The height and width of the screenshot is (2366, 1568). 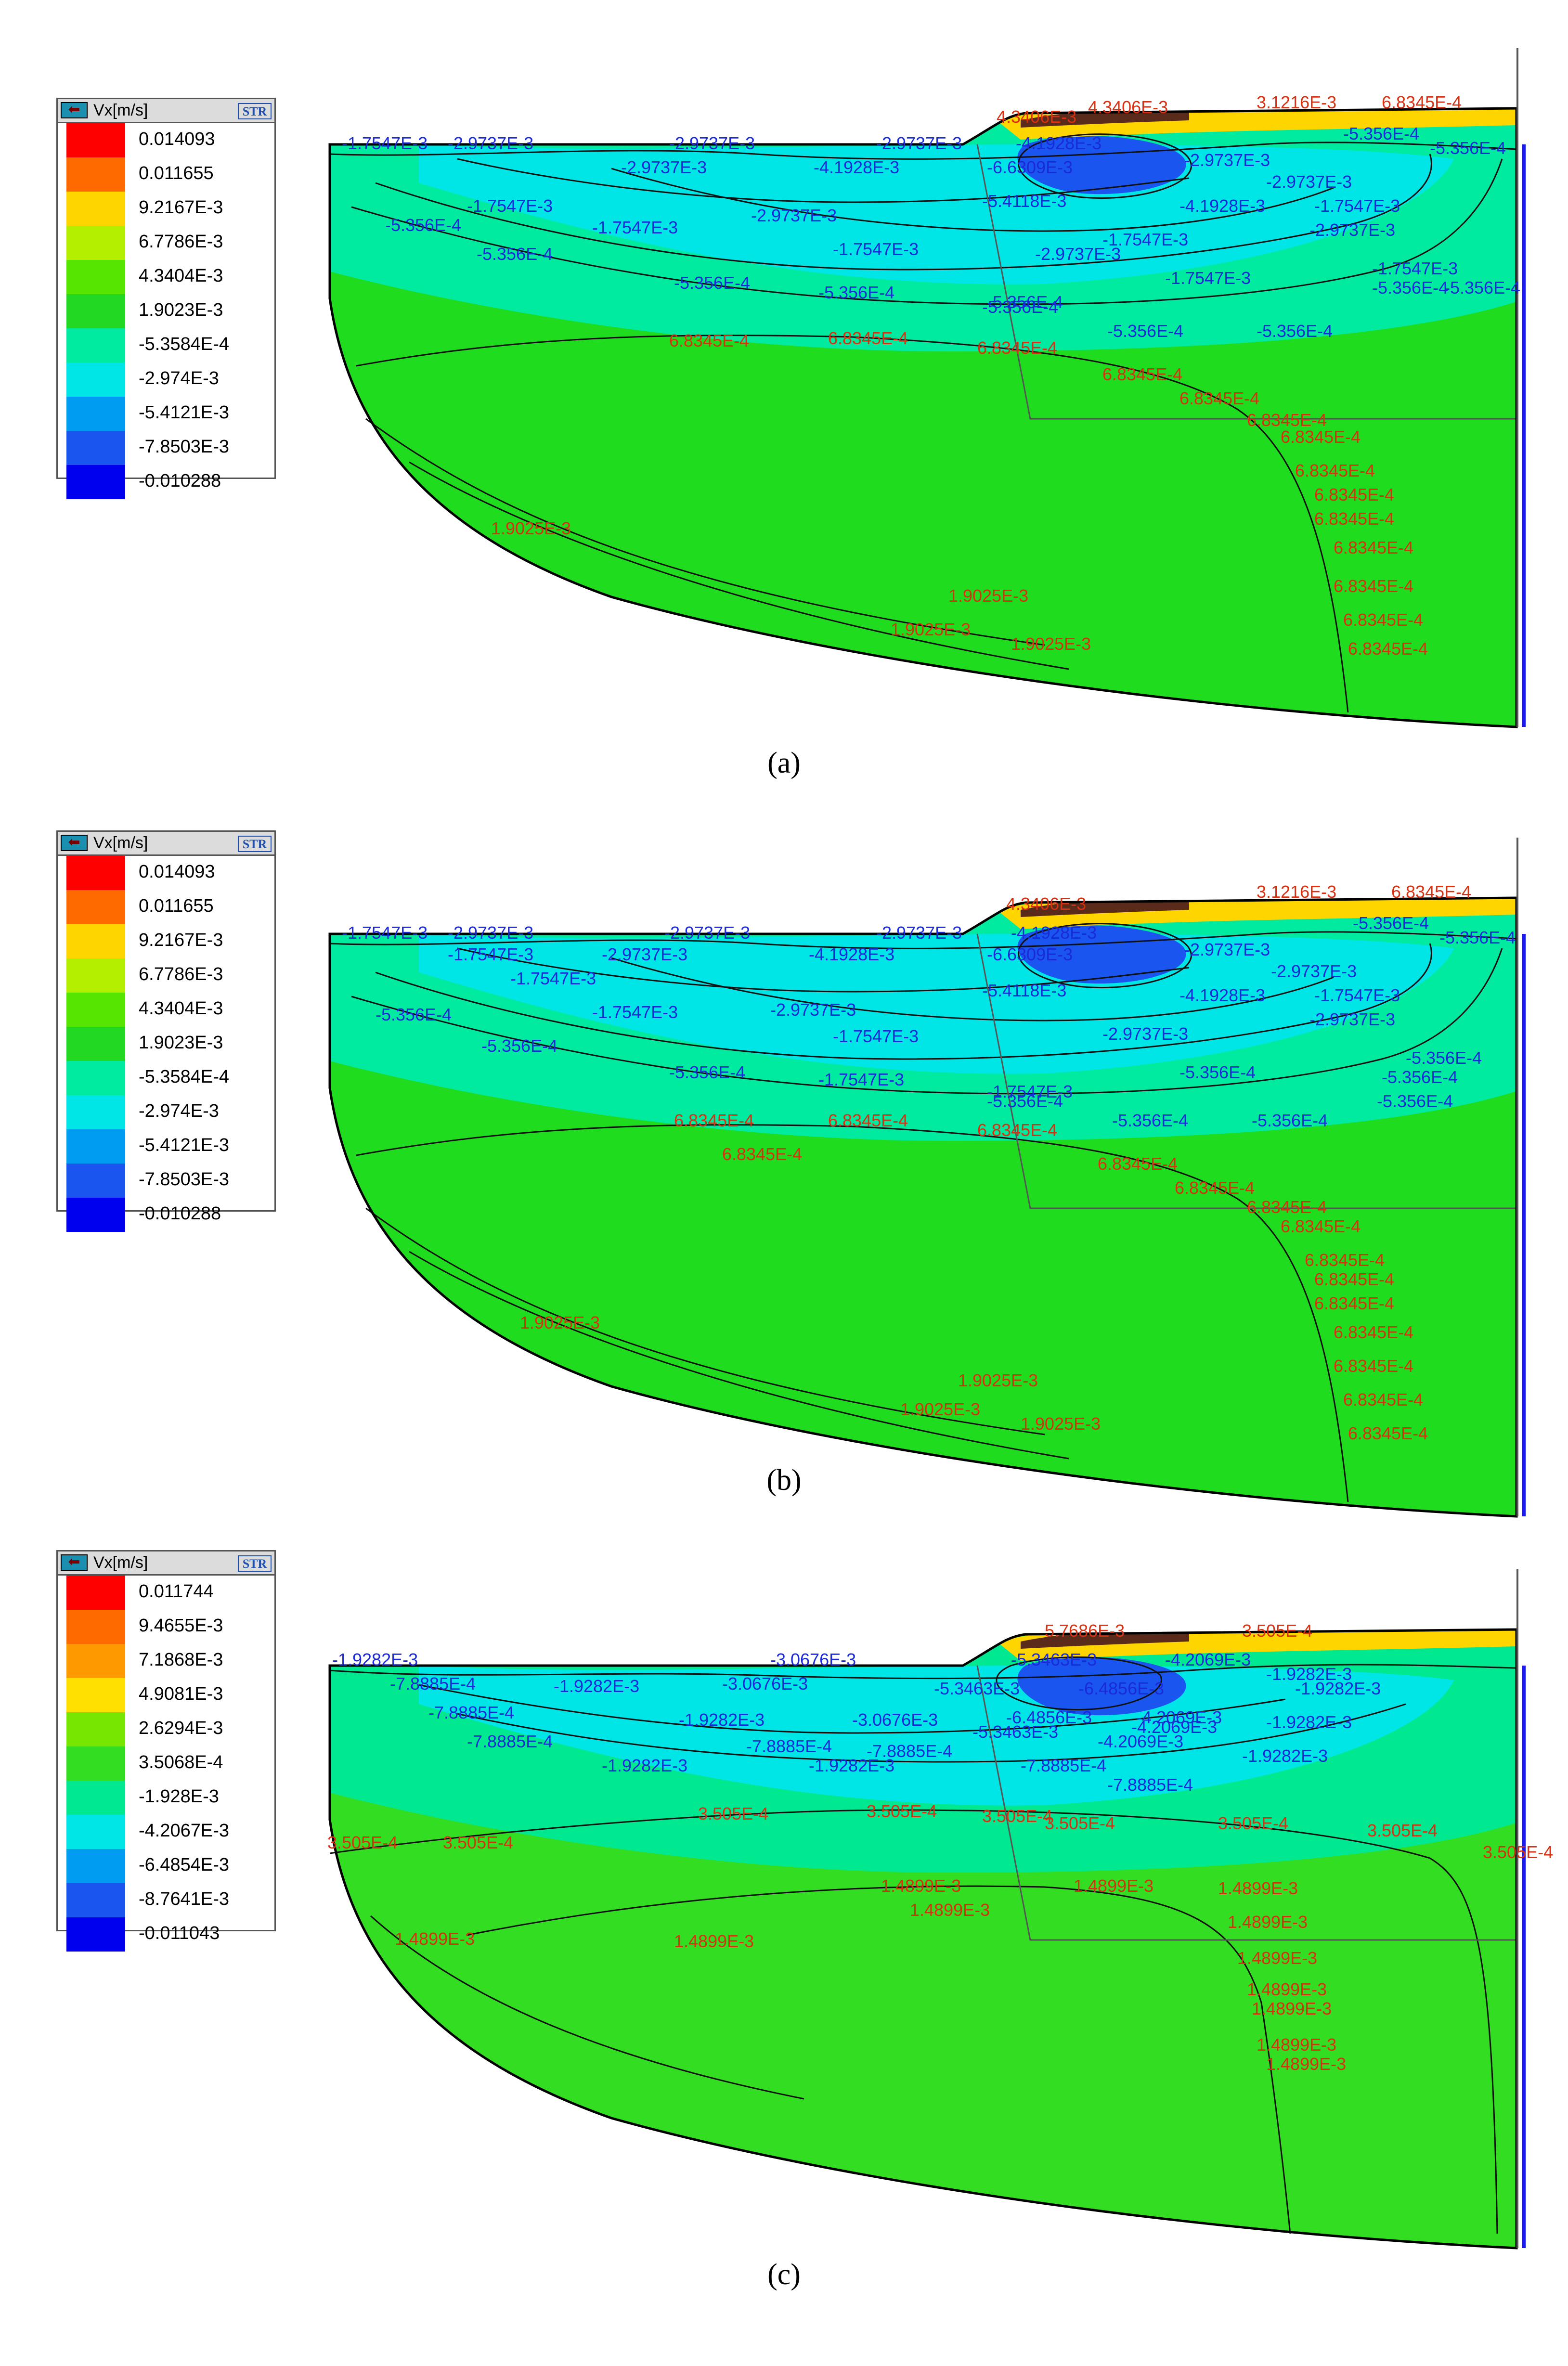 What do you see at coordinates (184, 413) in the screenshot?
I see `legend-value: -5.4121E-3` at bounding box center [184, 413].